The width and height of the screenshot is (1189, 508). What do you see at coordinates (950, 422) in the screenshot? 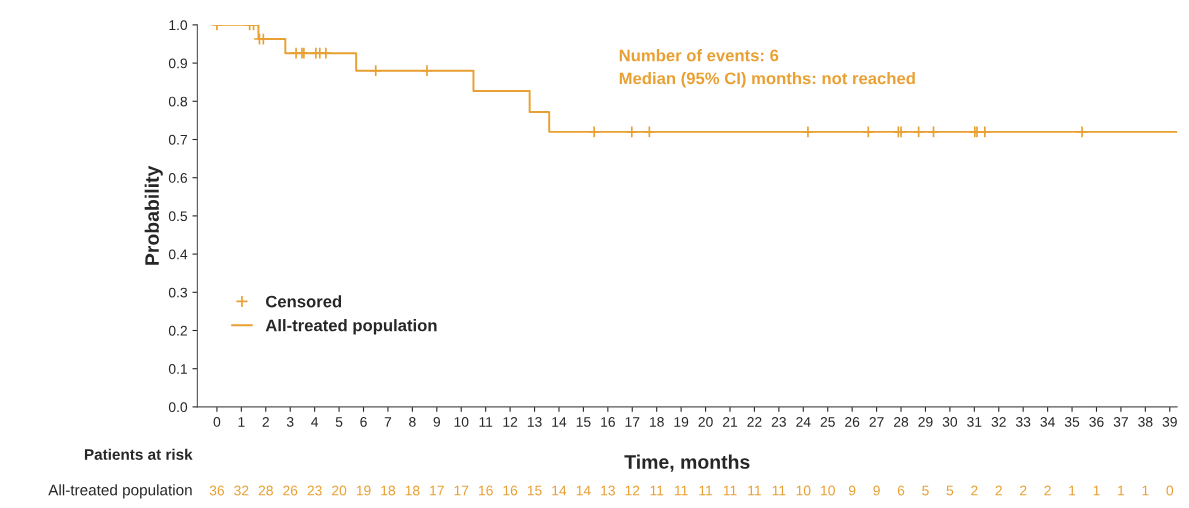
I see `x-tick-label: 30` at bounding box center [950, 422].